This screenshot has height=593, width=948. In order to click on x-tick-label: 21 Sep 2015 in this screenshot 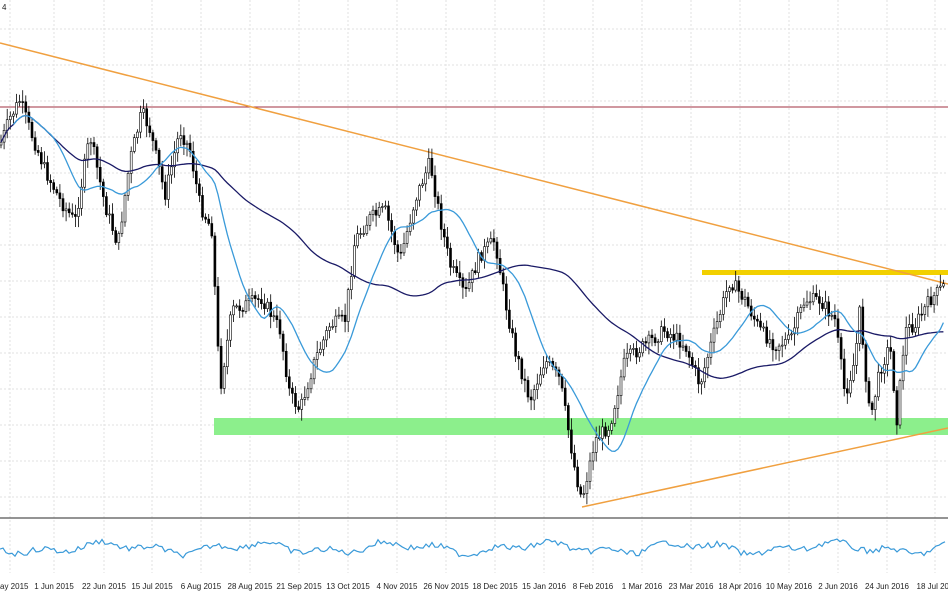, I will do `click(299, 586)`.